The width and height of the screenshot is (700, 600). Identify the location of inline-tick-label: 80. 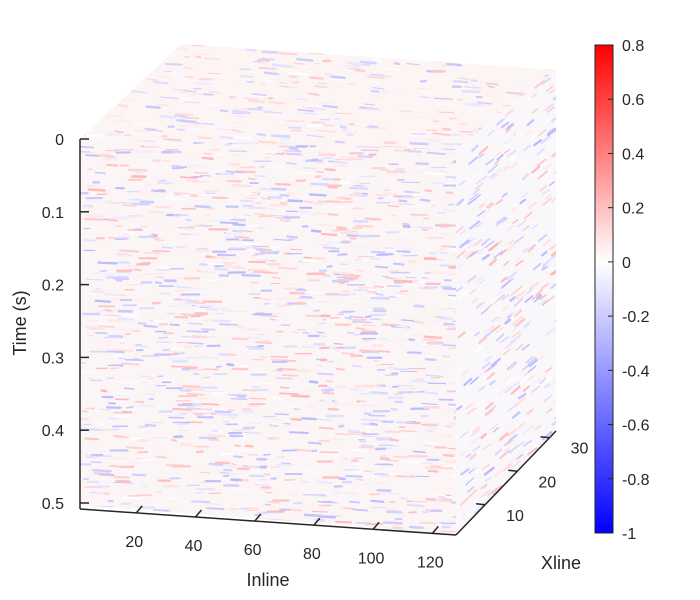
(312, 554).